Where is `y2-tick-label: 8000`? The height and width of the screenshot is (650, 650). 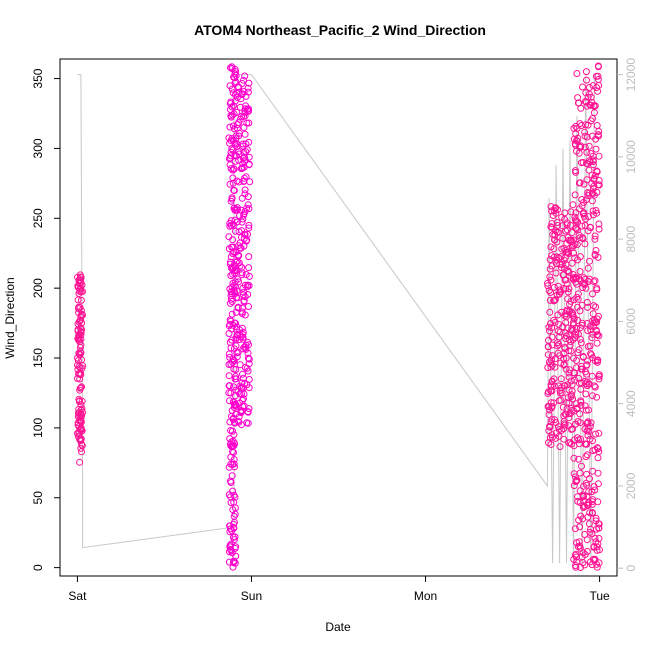 y2-tick-label: 8000 is located at coordinates (631, 238).